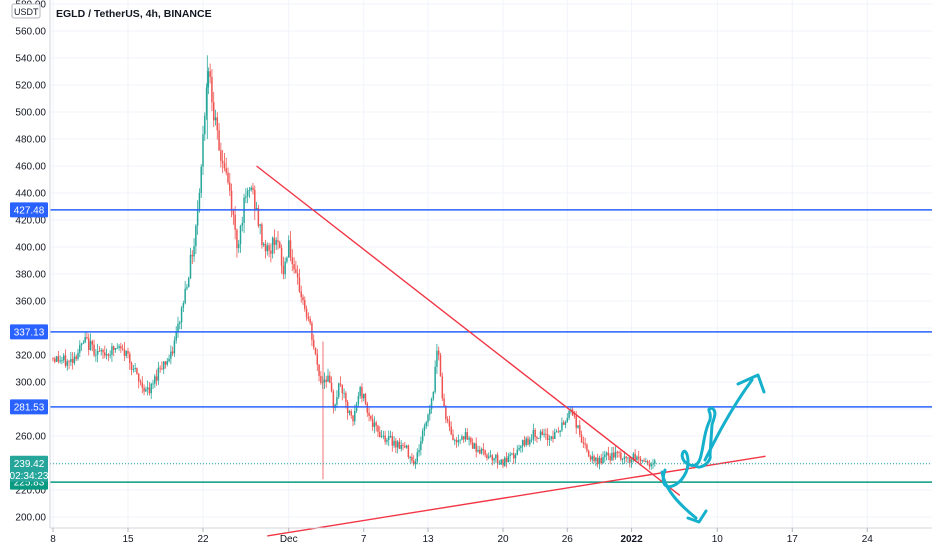  Describe the element at coordinates (689, 447) in the screenshot. I see `freehand-zigzag-annotation` at that location.